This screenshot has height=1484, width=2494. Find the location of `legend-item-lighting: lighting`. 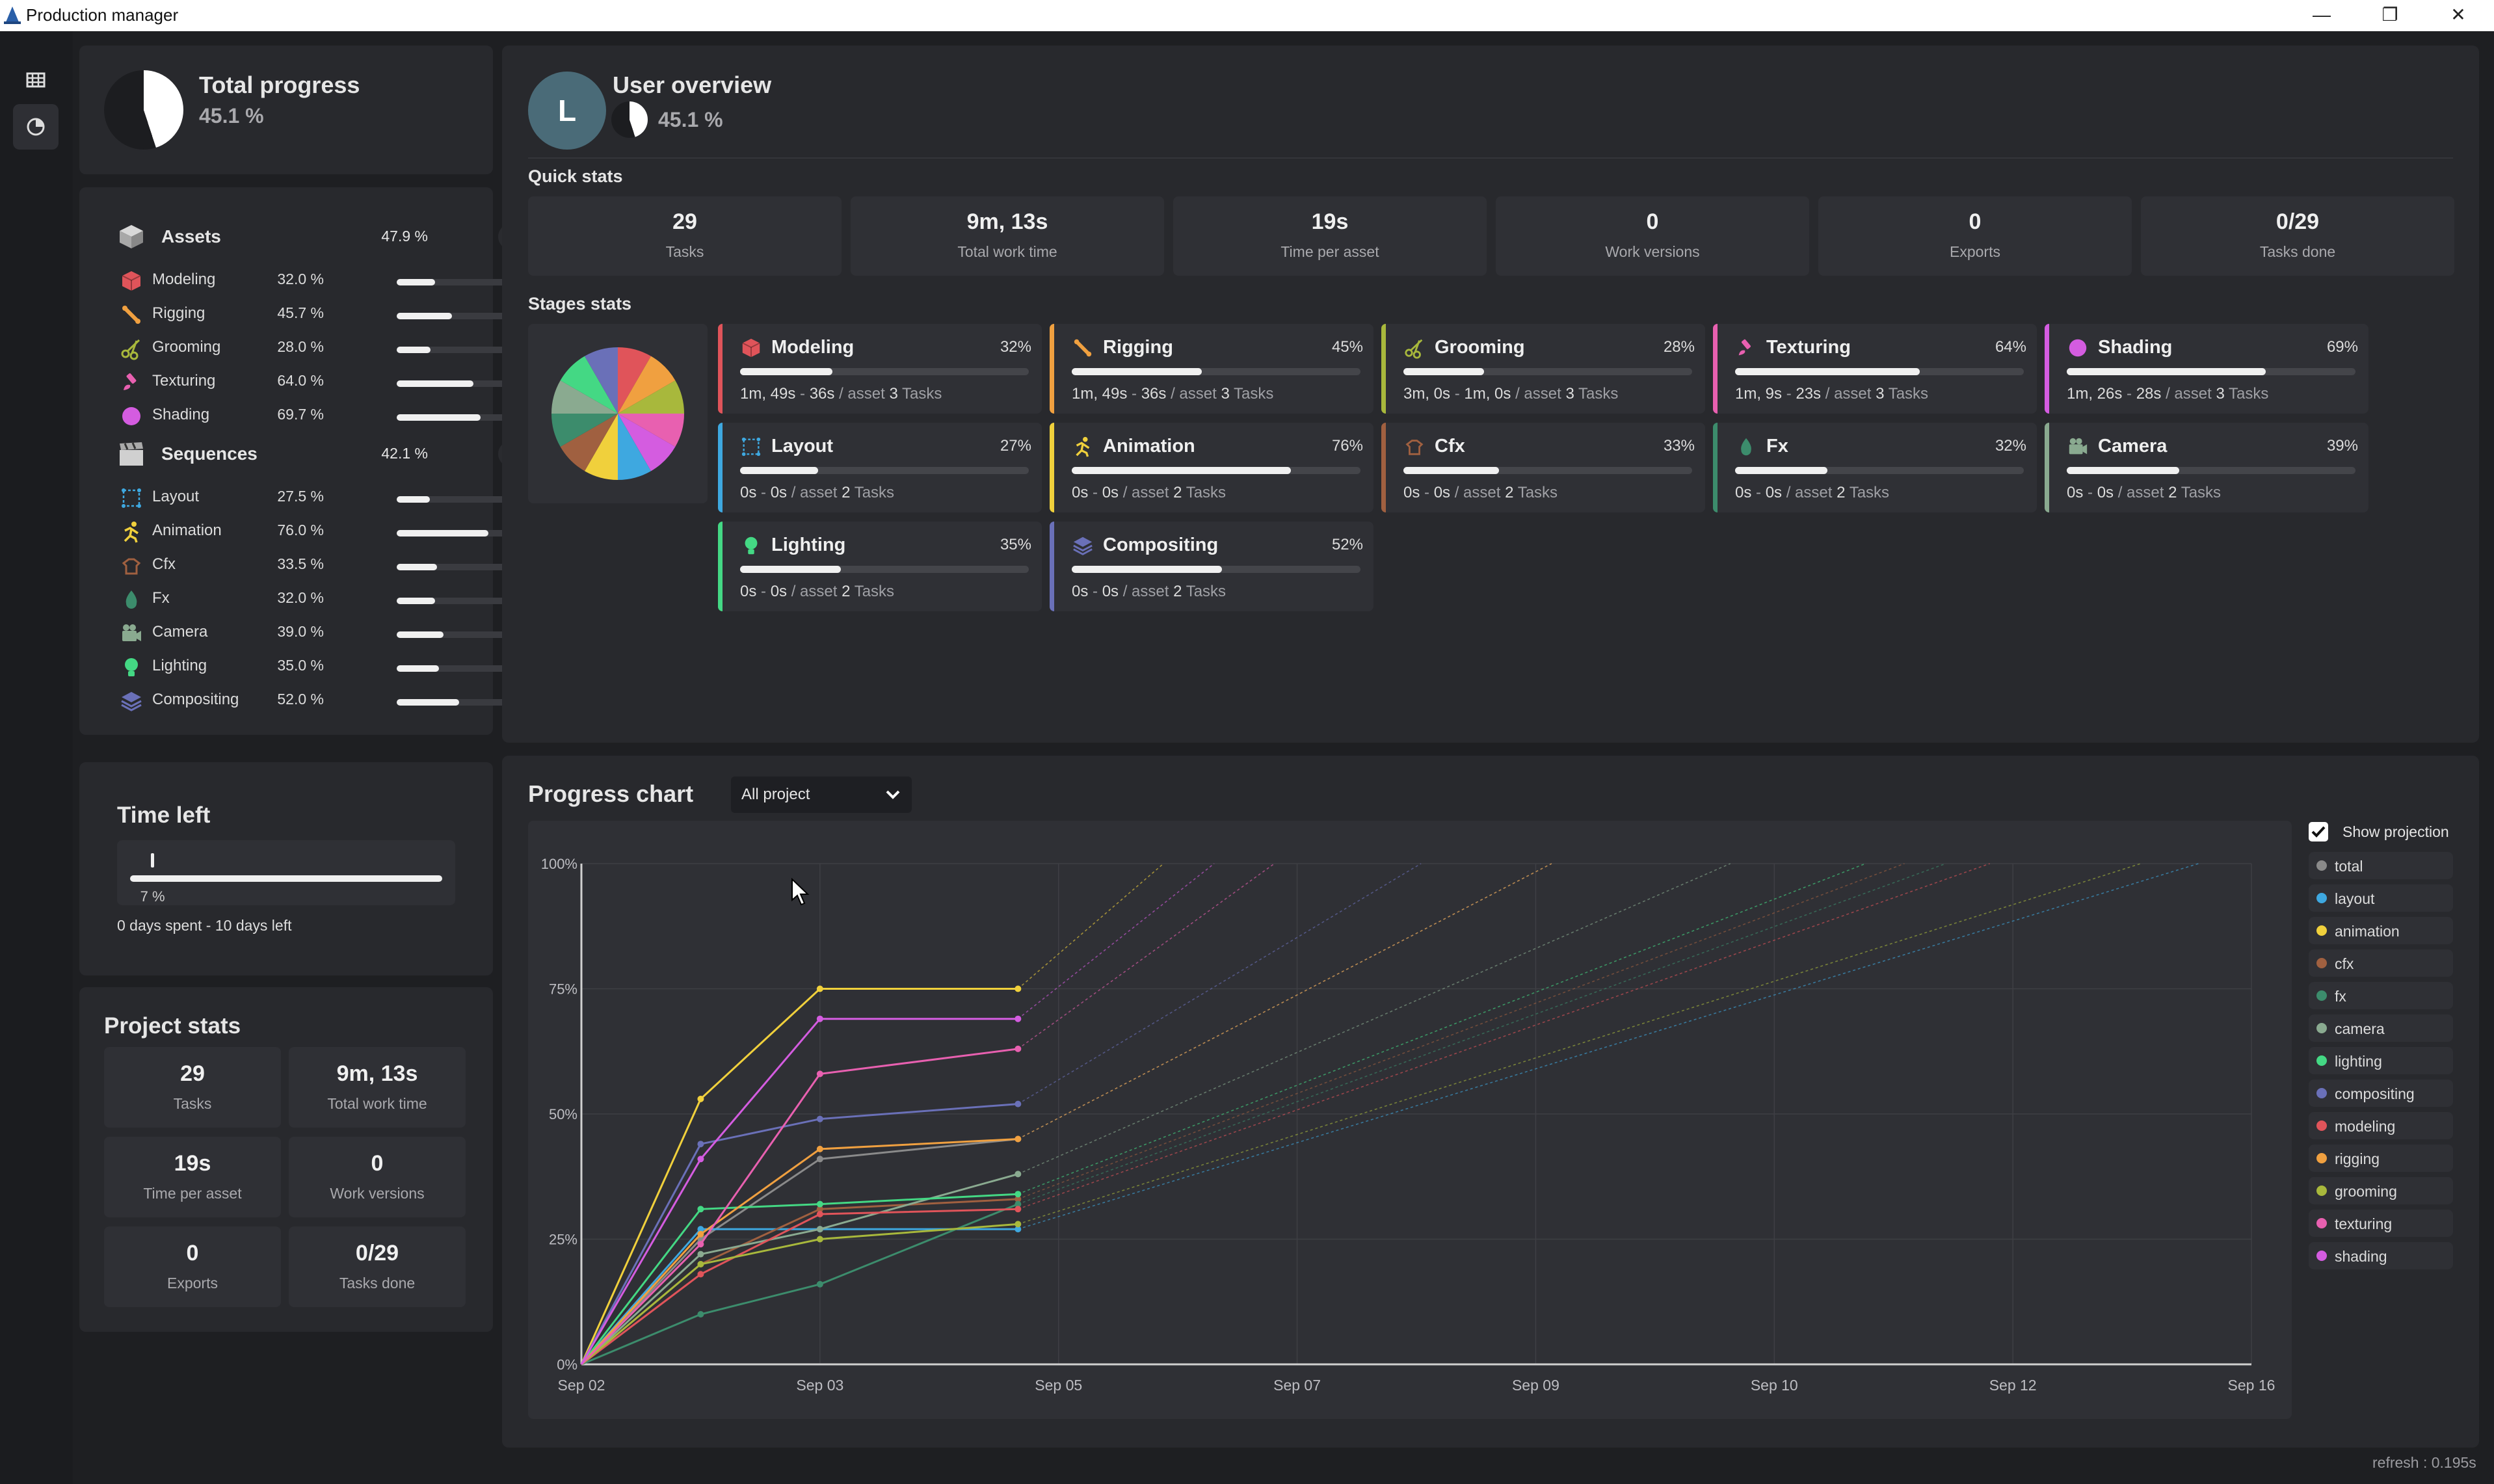

legend-item-lighting: lighting is located at coordinates (2381, 1060).